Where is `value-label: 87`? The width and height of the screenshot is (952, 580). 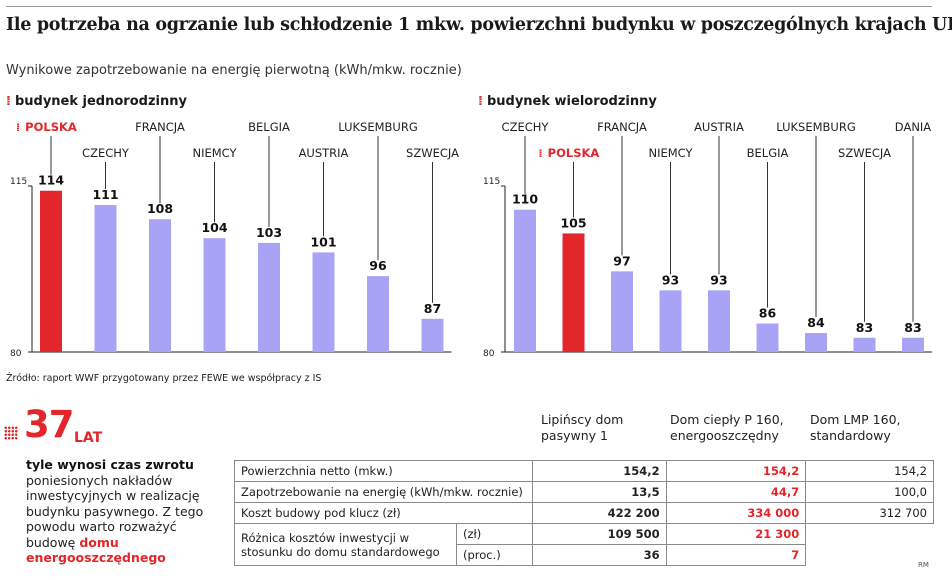 value-label: 87 is located at coordinates (432, 308).